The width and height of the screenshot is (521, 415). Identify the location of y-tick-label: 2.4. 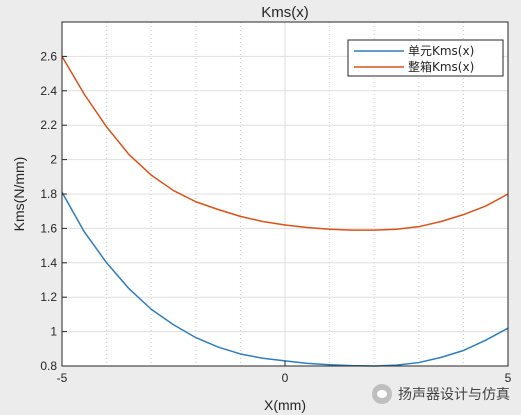
(48, 91).